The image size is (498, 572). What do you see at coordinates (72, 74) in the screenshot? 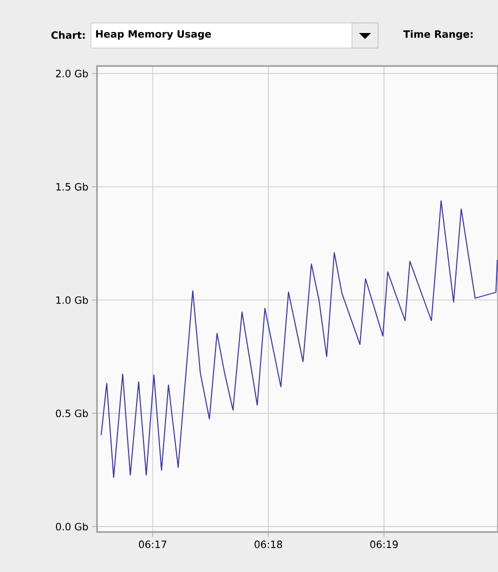
I see `y-tick-label: 2.0 Gb` at bounding box center [72, 74].